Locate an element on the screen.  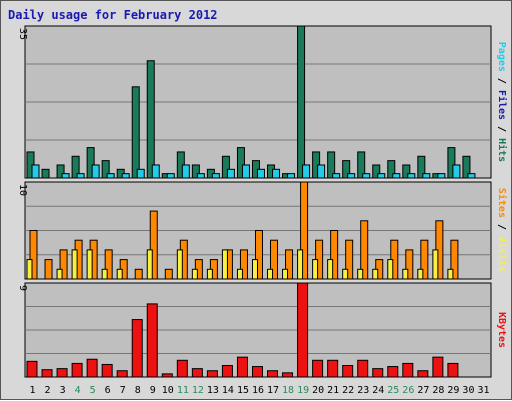
y-max-label: 10 is located at coordinates (22, 190).